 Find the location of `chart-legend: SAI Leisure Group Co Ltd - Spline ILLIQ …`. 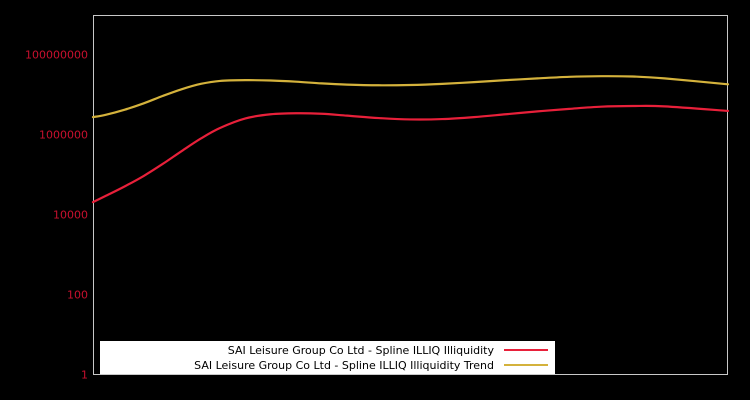

chart-legend: SAI Leisure Group Co Ltd - Spline ILLIQ … is located at coordinates (327, 357).